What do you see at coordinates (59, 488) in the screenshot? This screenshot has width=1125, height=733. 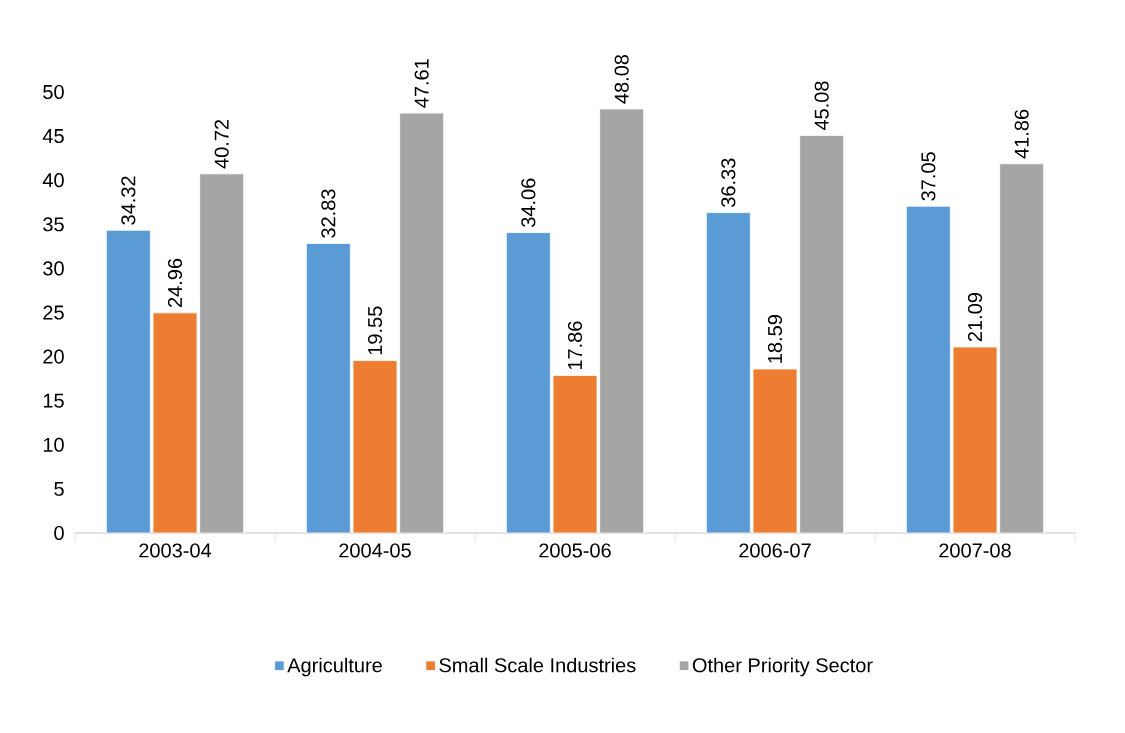 I see `y-tick-label: 5` at bounding box center [59, 488].